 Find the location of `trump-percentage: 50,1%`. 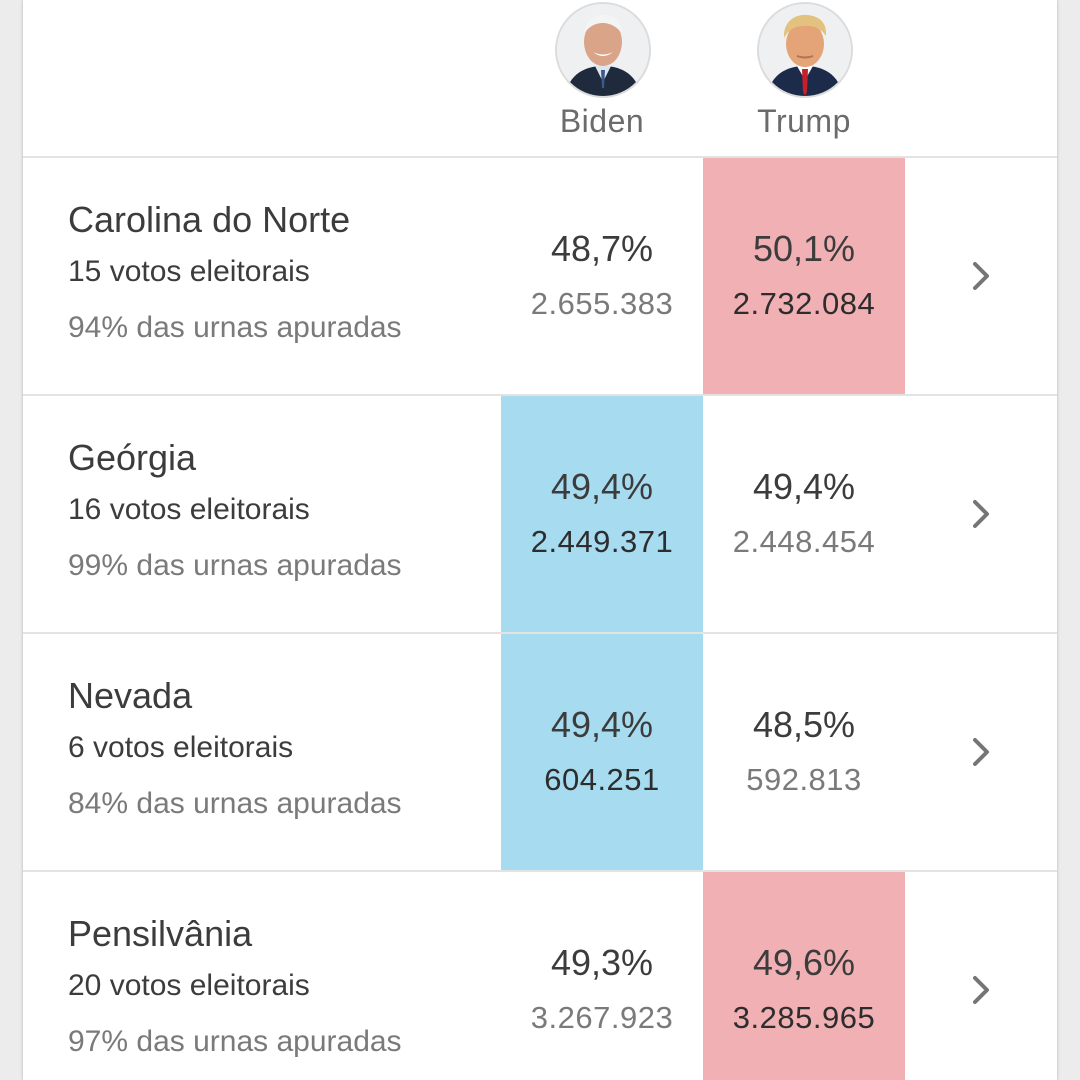

trump-percentage: 50,1% is located at coordinates (804, 248).